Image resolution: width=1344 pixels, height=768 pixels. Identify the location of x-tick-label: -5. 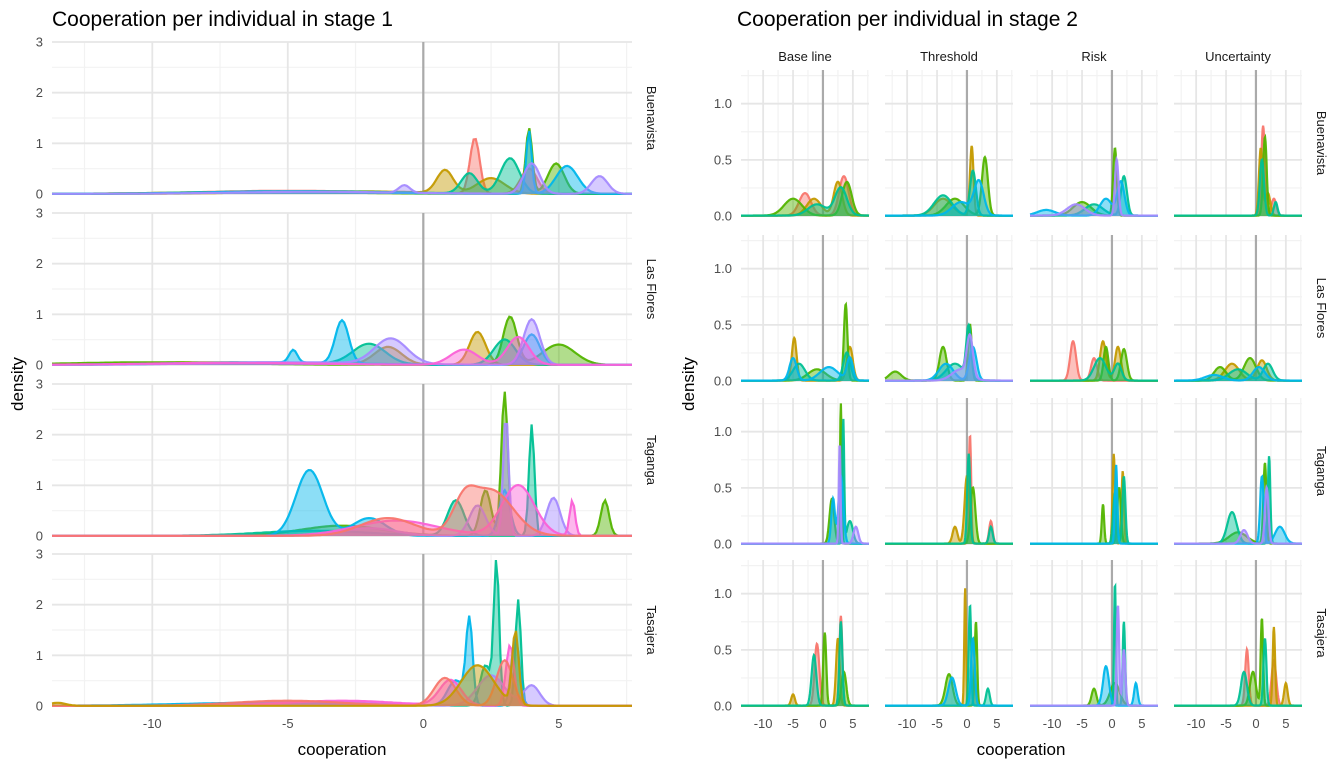
(288, 723).